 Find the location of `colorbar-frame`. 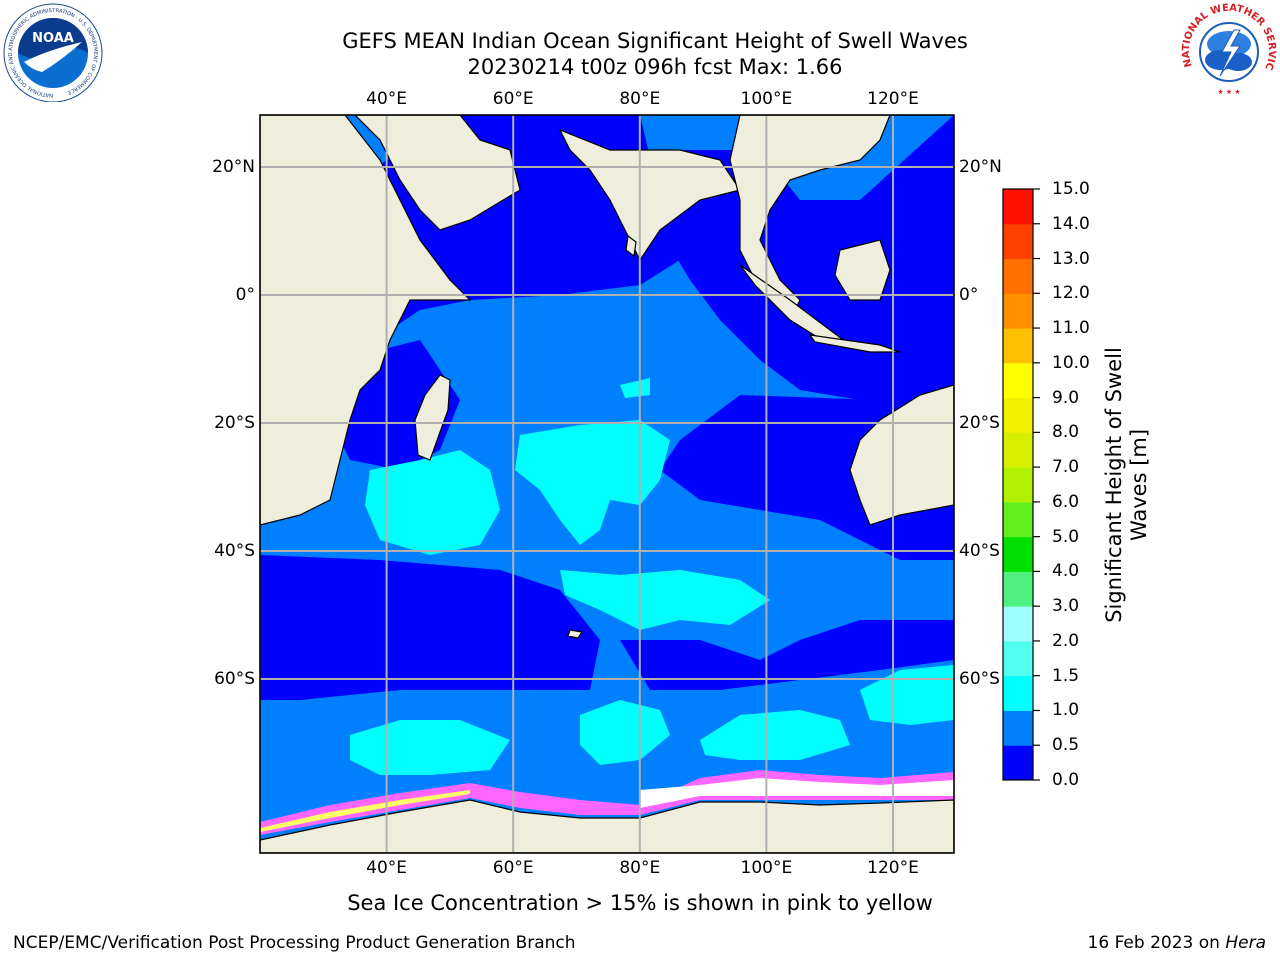

colorbar-frame is located at coordinates (1018, 484).